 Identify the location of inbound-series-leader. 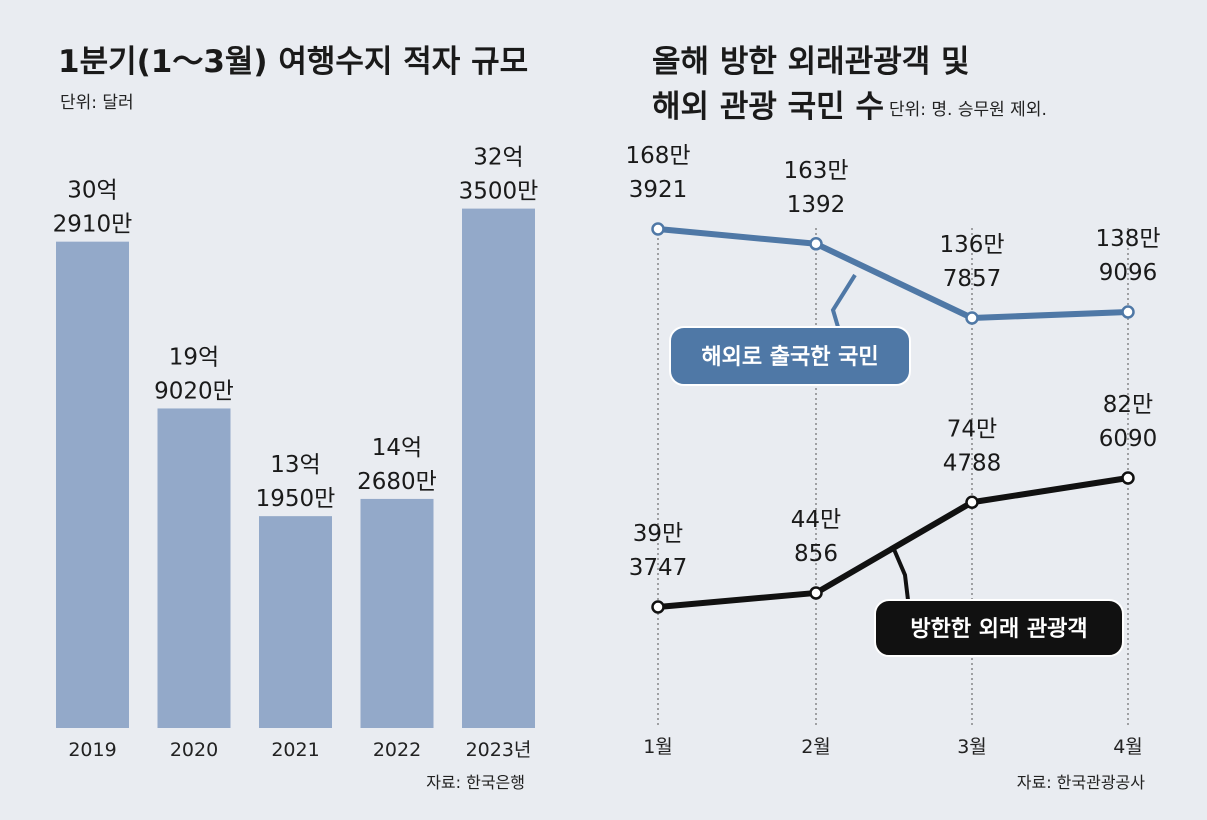
(900, 573).